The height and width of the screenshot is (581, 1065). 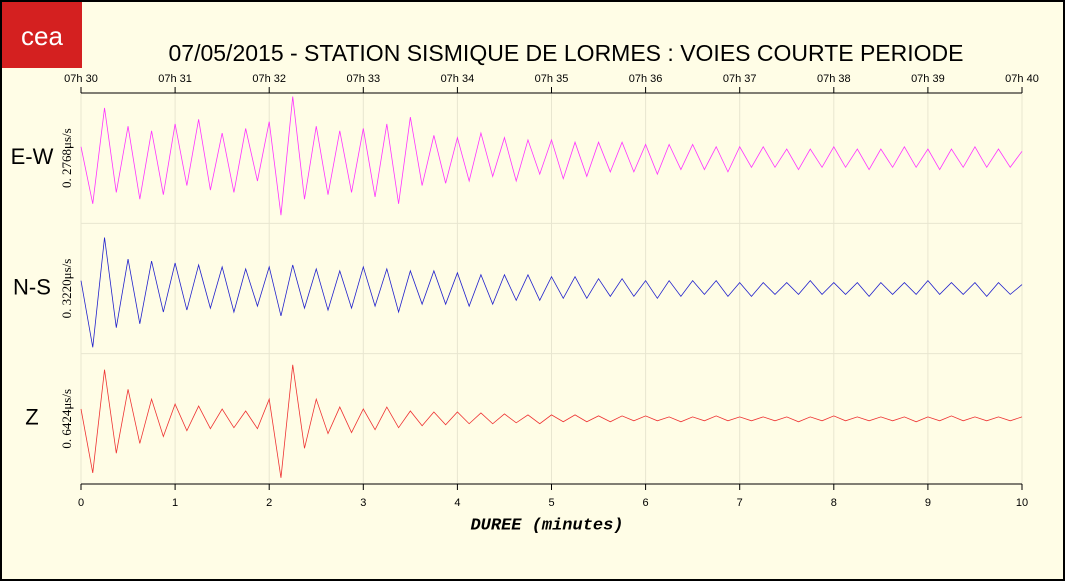 What do you see at coordinates (1022, 503) in the screenshot?
I see `x-tick-label: 10` at bounding box center [1022, 503].